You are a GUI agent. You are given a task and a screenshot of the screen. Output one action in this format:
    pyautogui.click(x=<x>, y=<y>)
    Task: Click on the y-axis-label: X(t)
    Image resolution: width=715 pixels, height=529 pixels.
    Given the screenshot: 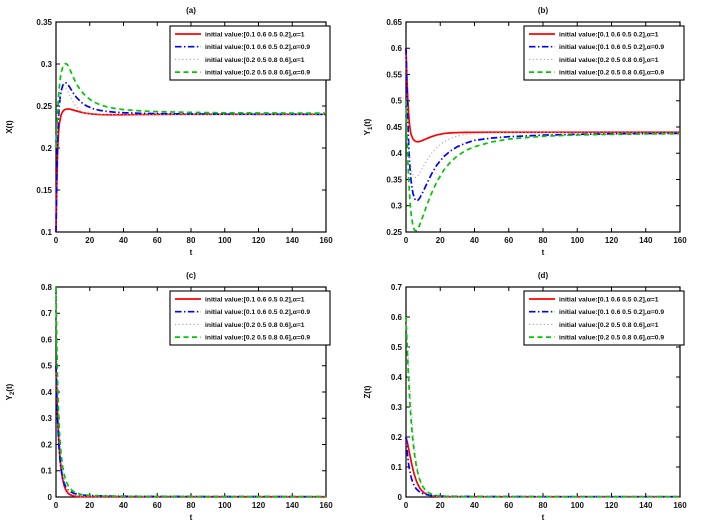 What is the action you would take?
    pyautogui.click(x=9, y=127)
    